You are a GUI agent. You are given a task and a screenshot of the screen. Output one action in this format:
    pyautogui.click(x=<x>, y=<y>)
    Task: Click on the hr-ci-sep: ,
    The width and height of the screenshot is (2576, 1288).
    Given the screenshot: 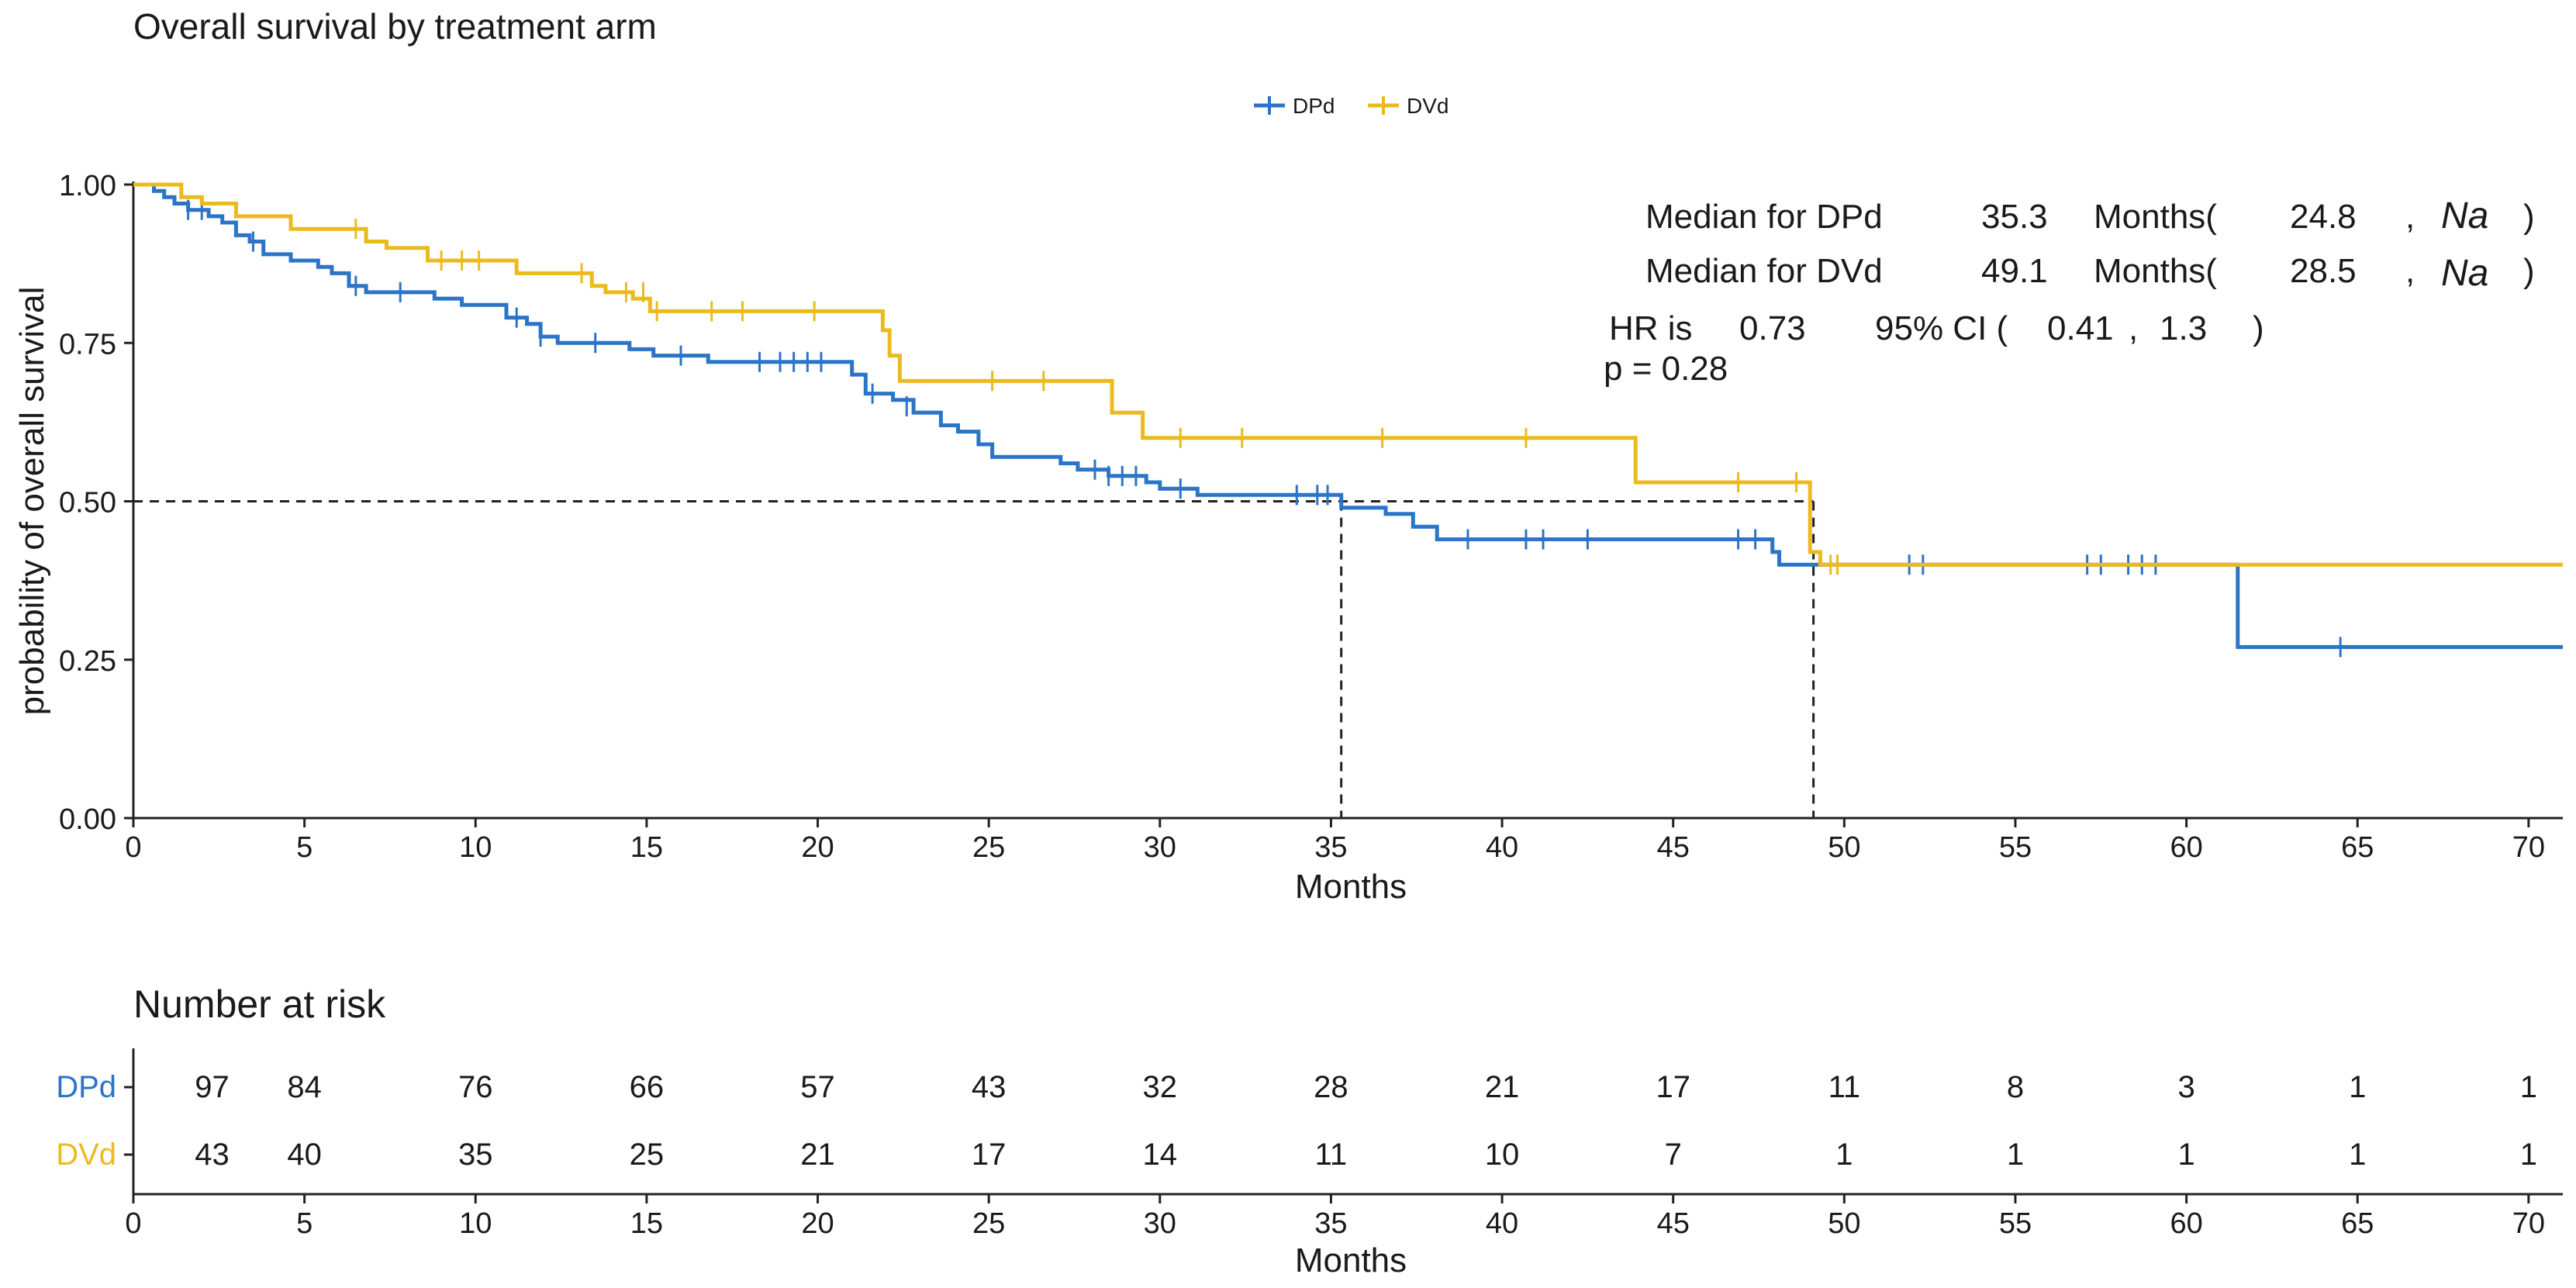 What is the action you would take?
    pyautogui.click(x=2134, y=328)
    